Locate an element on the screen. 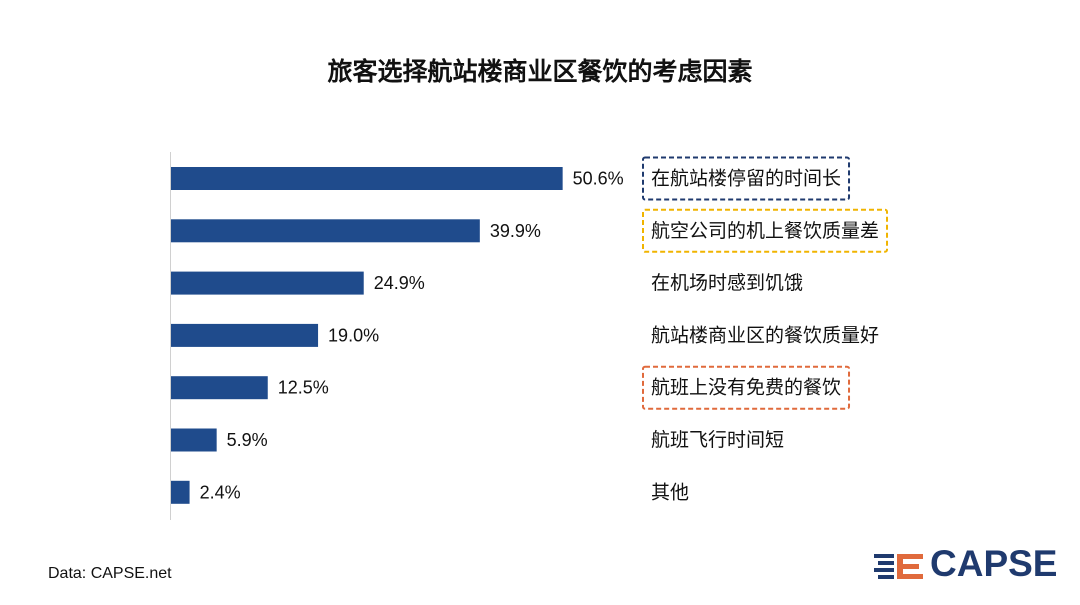  capse-logo: CAPSE is located at coordinates (967, 566).